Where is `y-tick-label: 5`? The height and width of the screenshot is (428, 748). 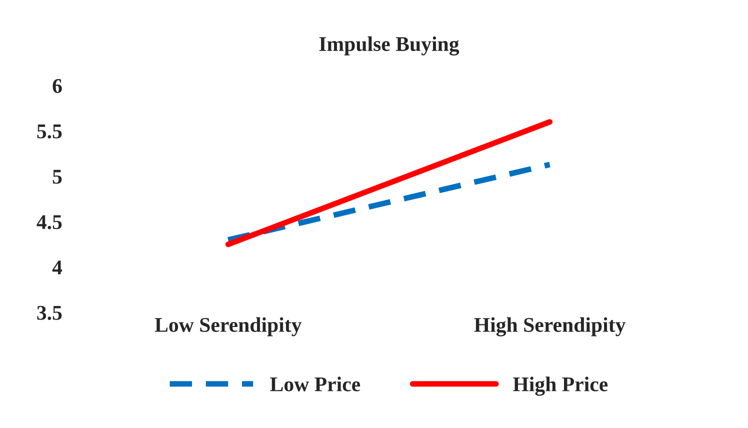
y-tick-label: 5 is located at coordinates (57, 177).